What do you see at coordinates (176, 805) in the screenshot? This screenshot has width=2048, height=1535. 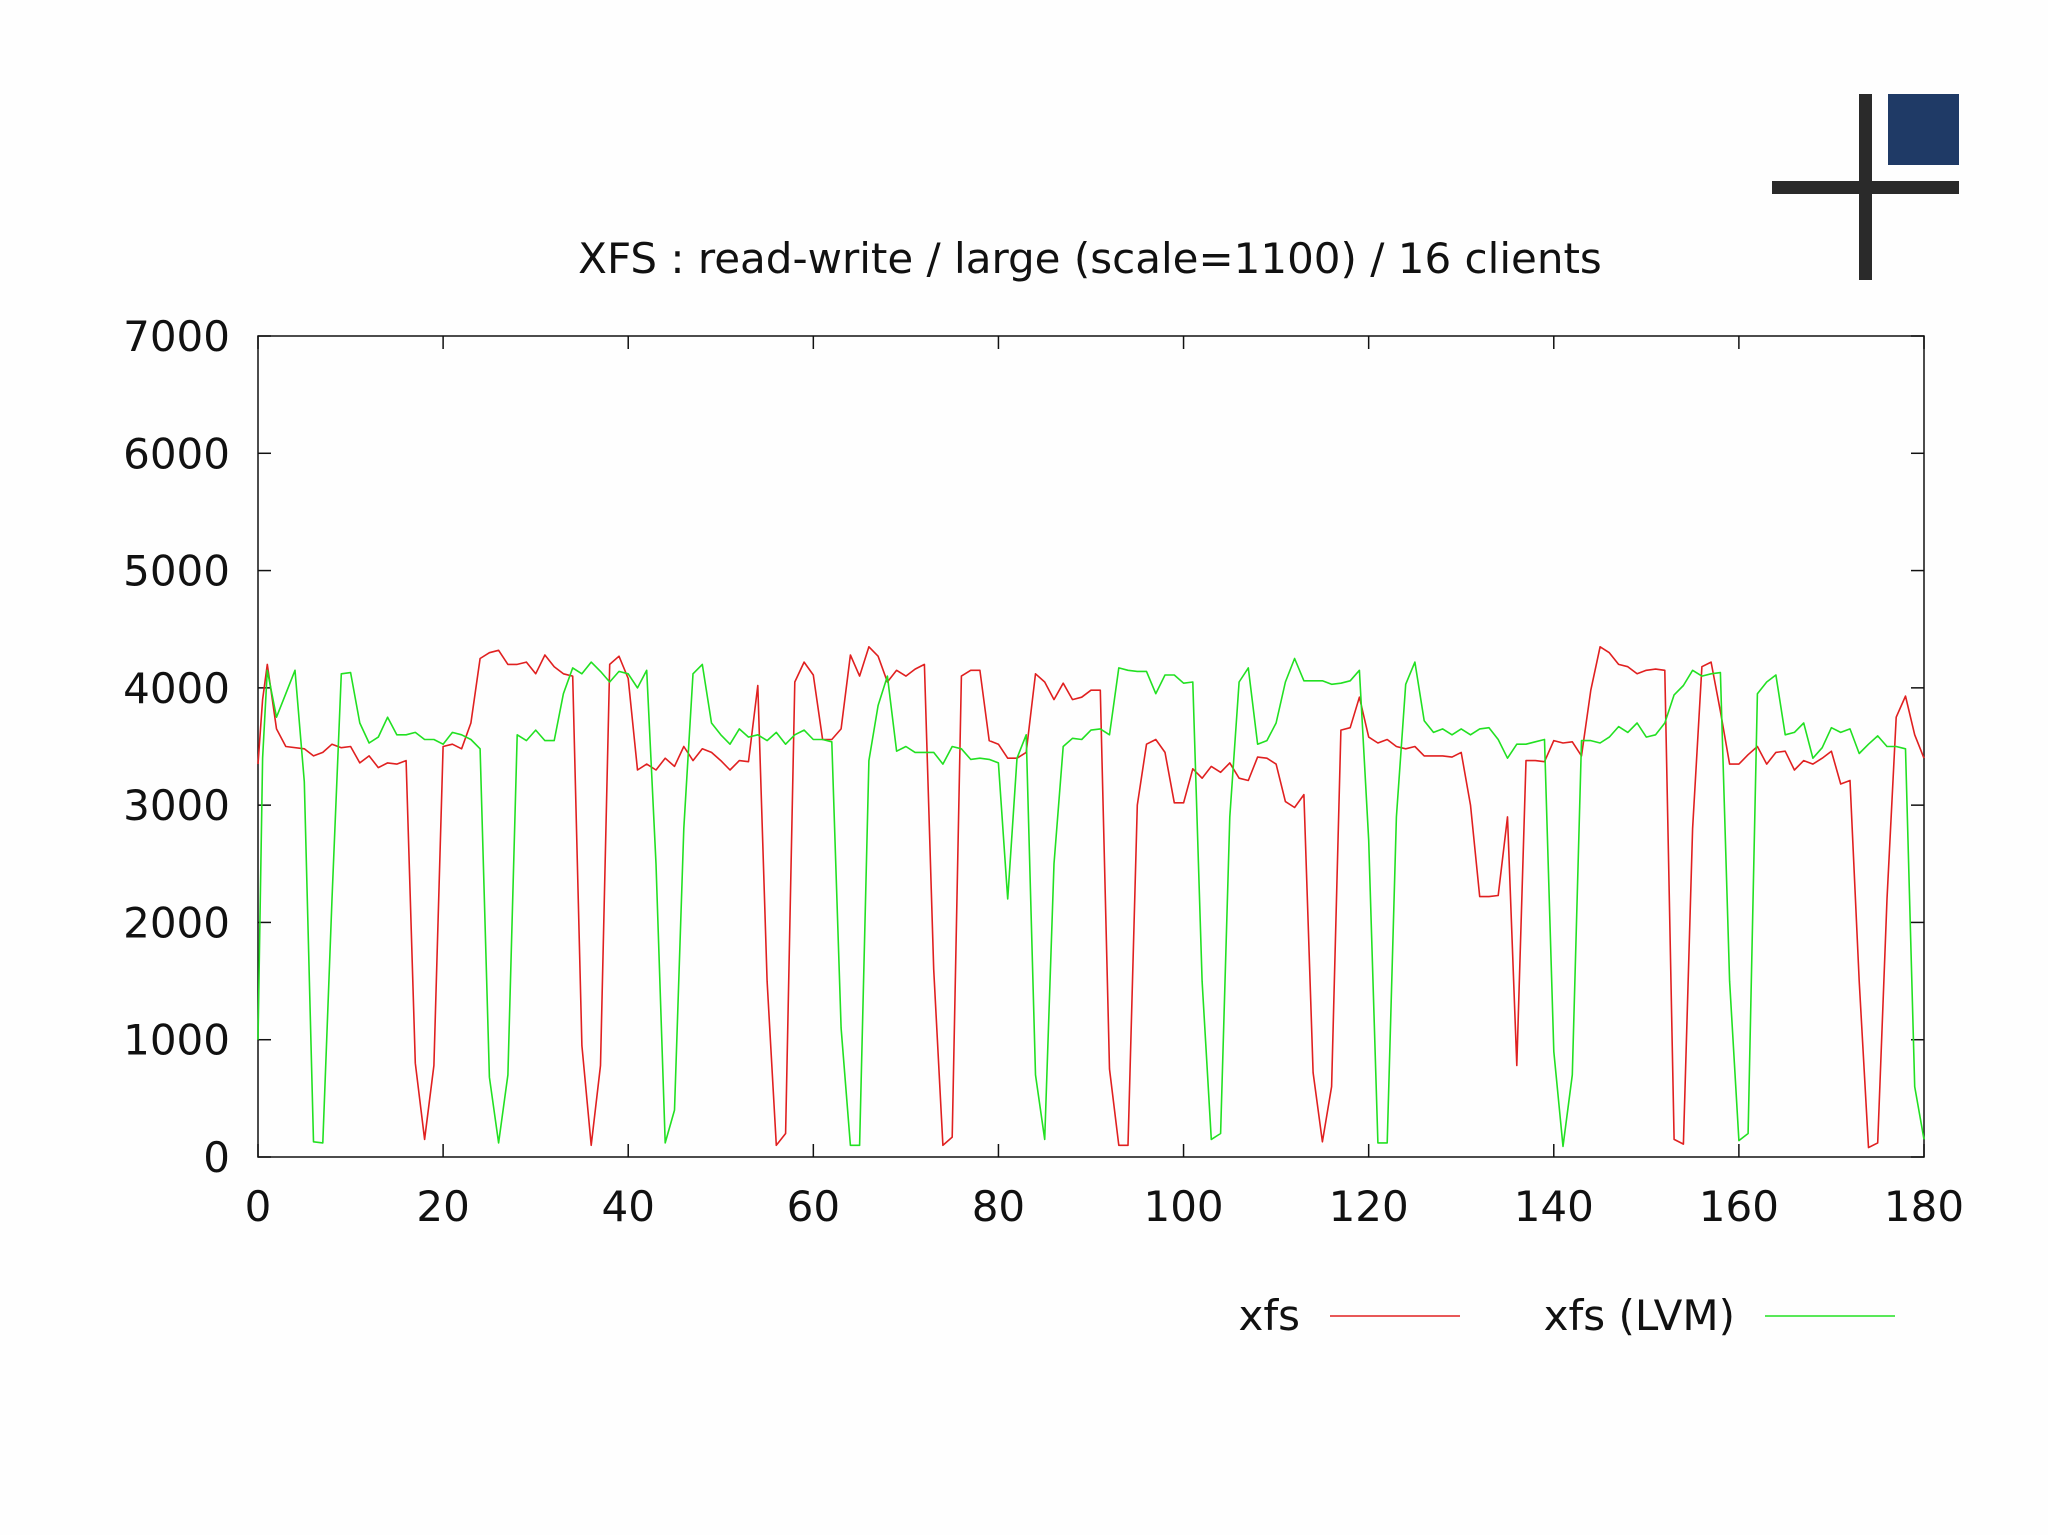 I see `y-tick-label: 3000` at bounding box center [176, 805].